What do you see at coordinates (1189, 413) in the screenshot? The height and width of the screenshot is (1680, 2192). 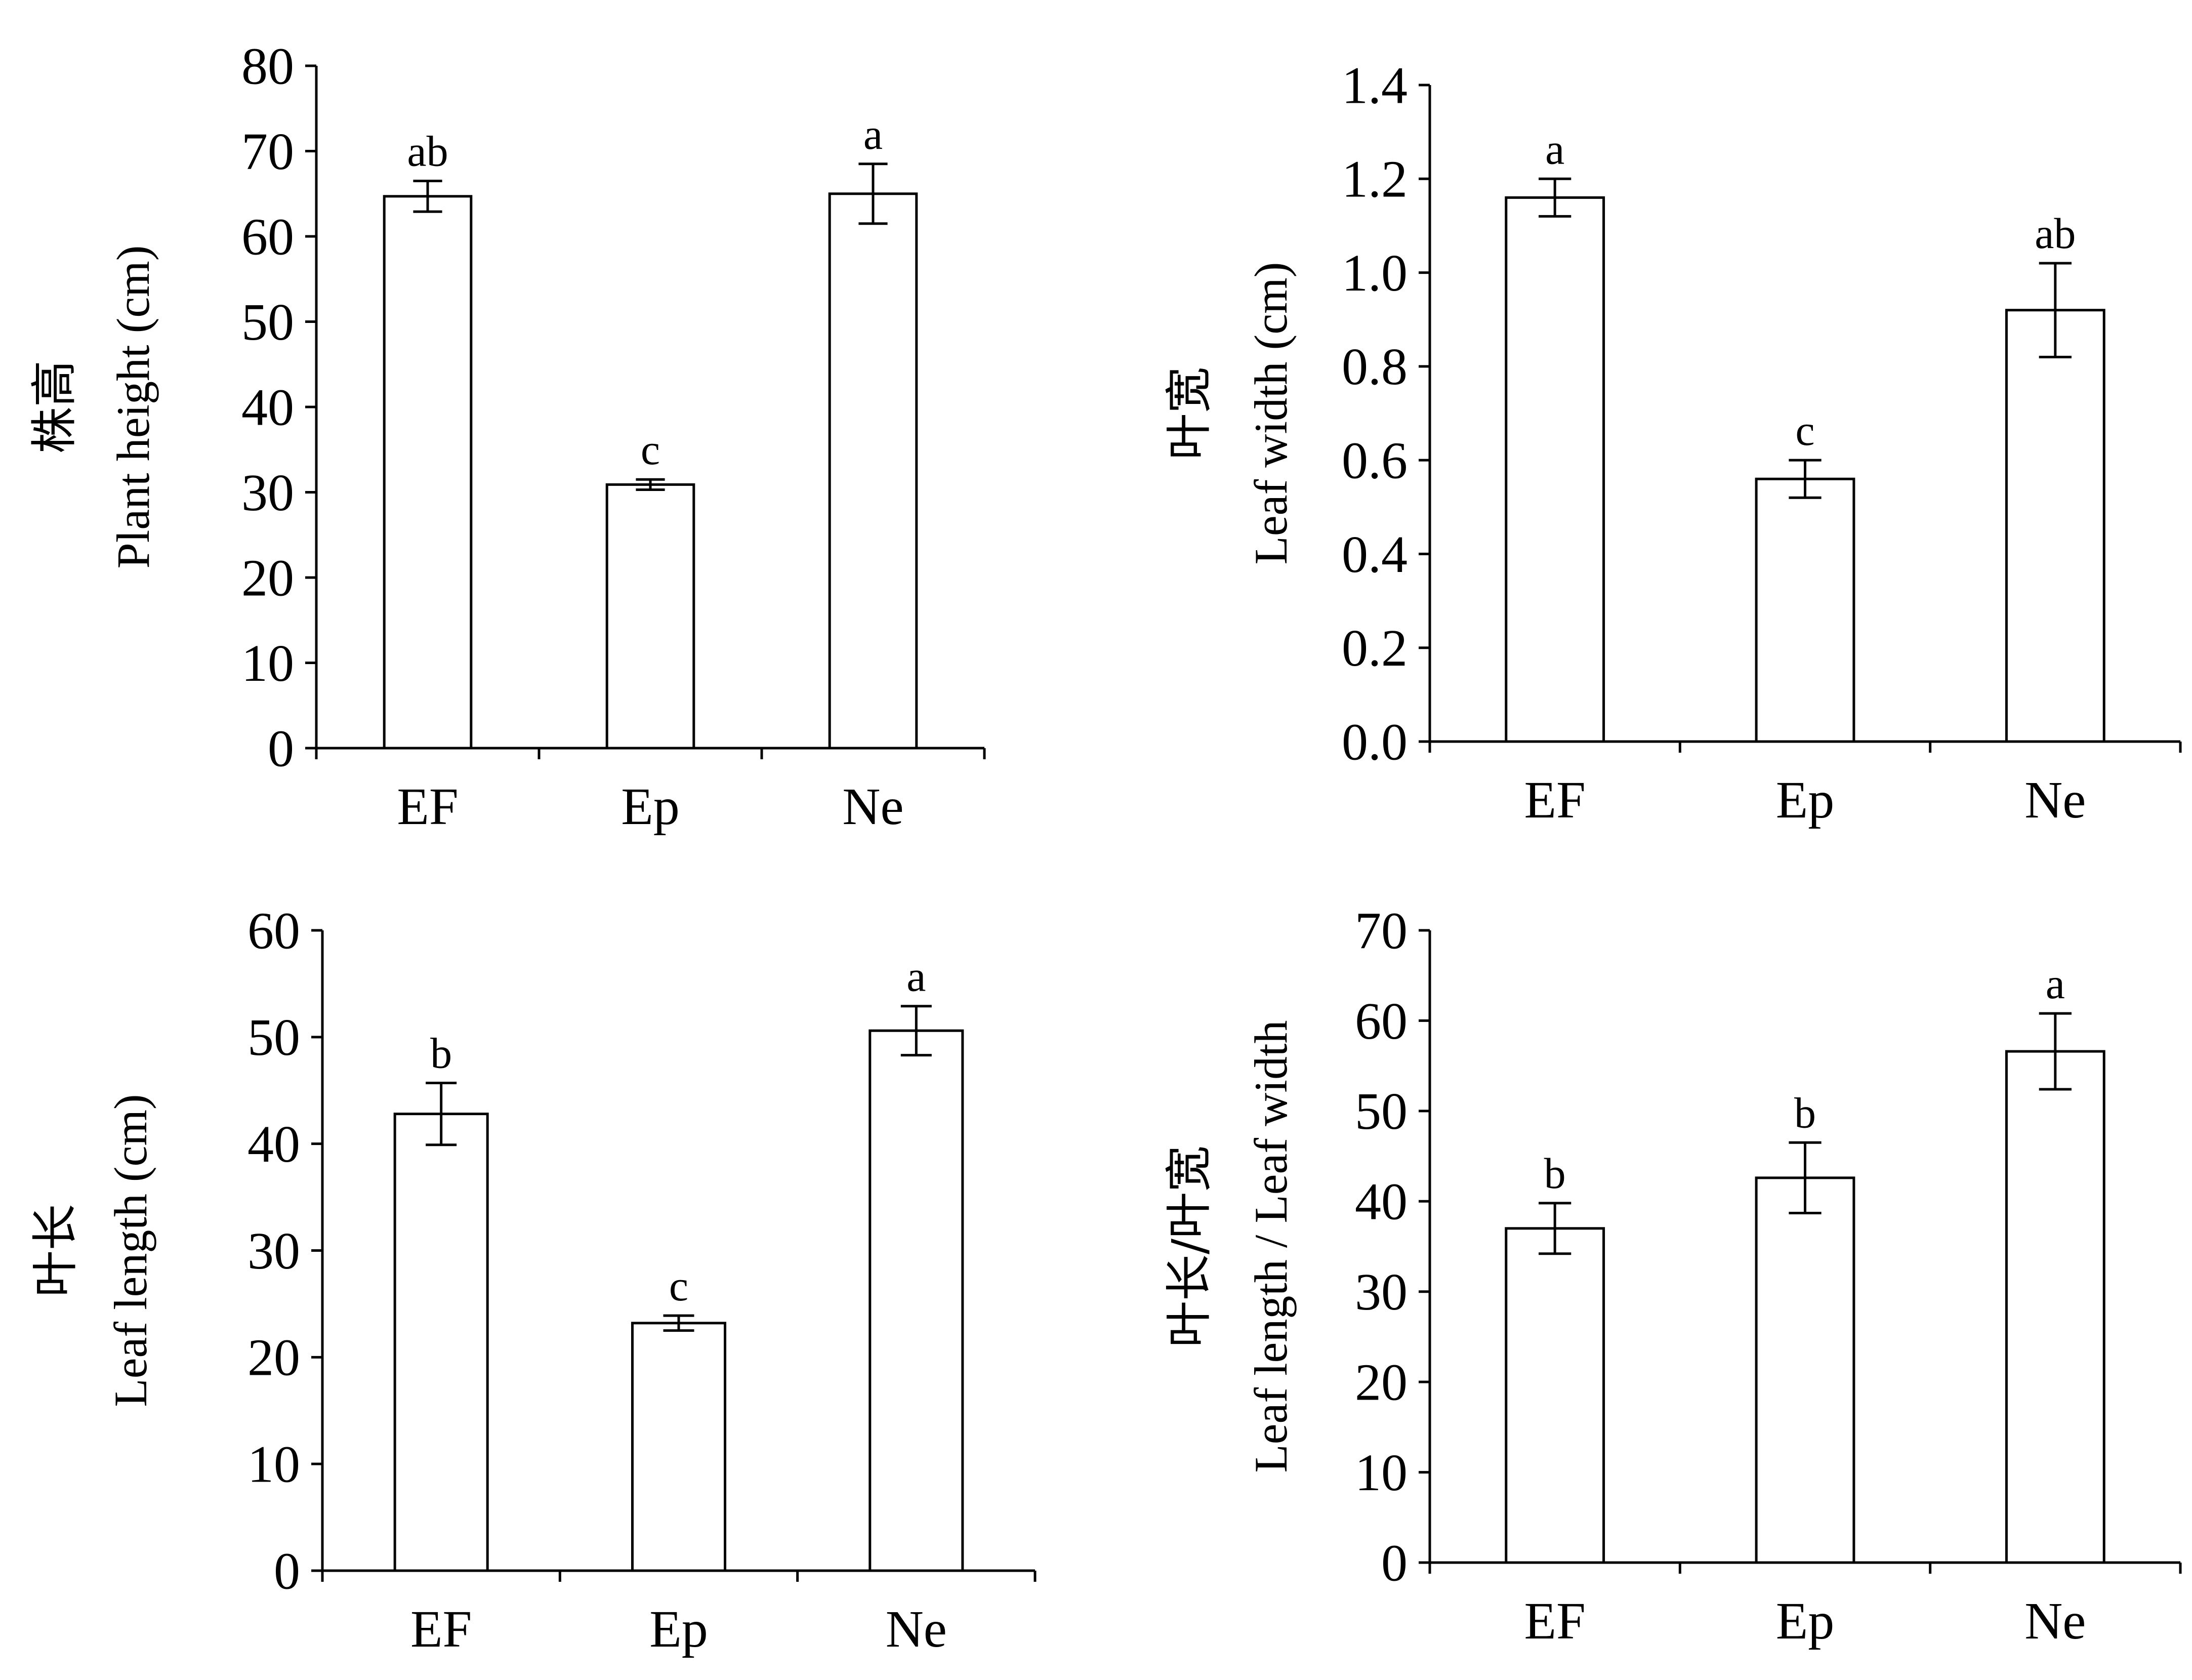 I see `y-axis-label-cn: 叶宽` at bounding box center [1189, 413].